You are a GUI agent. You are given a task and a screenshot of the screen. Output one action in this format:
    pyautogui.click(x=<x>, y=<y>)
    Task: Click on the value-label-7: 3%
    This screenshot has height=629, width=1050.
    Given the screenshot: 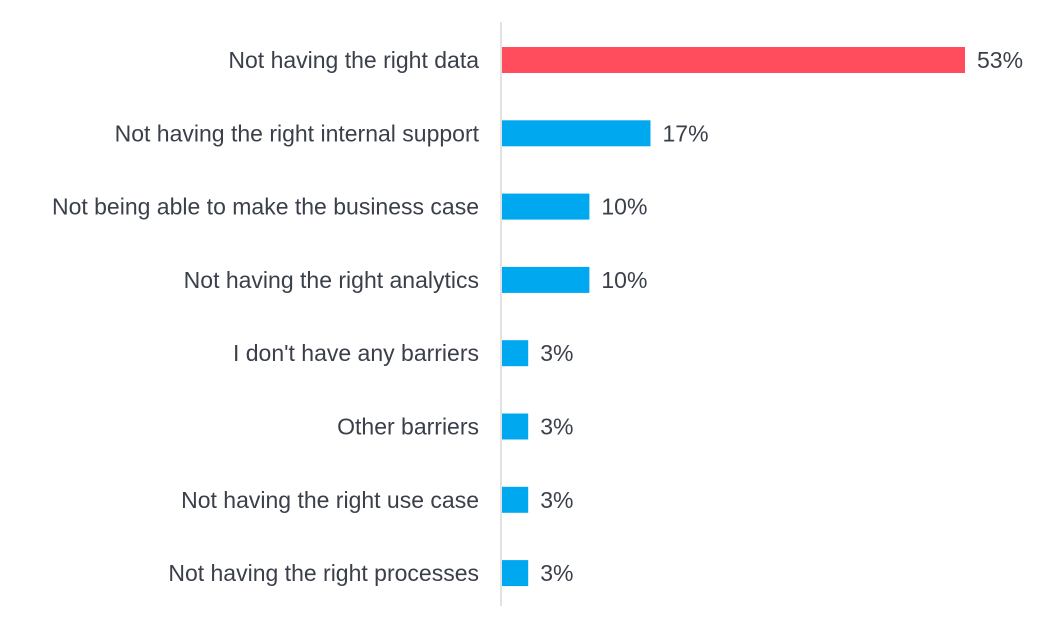 What is the action you would take?
    pyautogui.click(x=556, y=500)
    